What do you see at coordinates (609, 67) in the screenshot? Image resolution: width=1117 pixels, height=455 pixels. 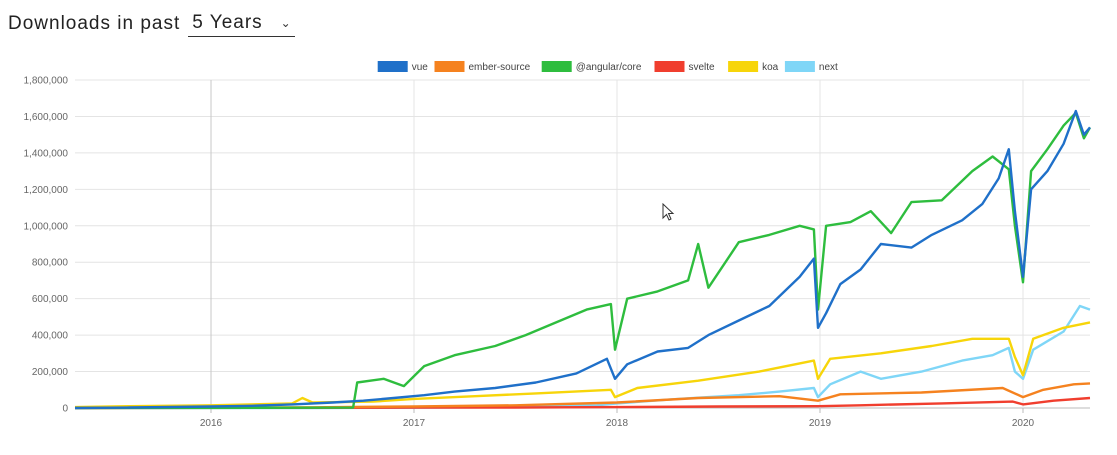 I see `legend-label-angularcore: @angular/core` at bounding box center [609, 67].